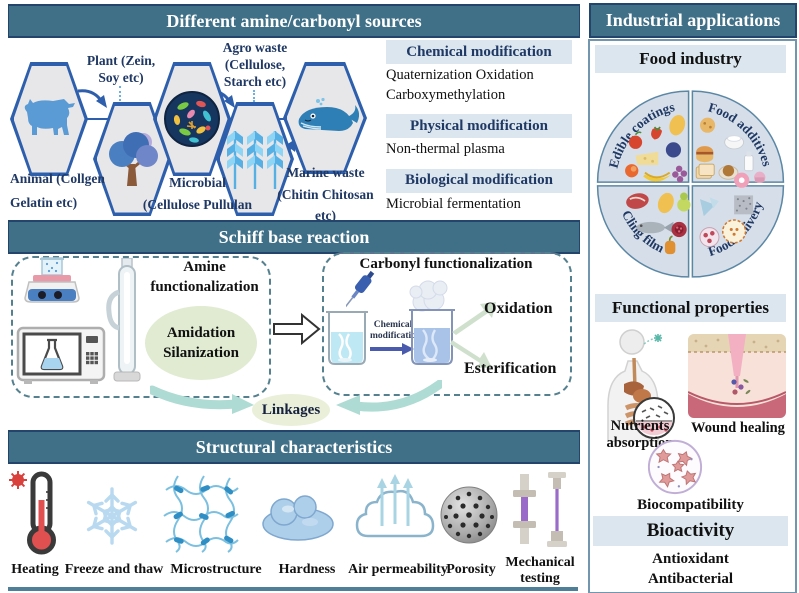 The image size is (799, 593). Describe the element at coordinates (204, 277) in the screenshot. I see `amine-functionalization-title: Amine functionalization` at that location.